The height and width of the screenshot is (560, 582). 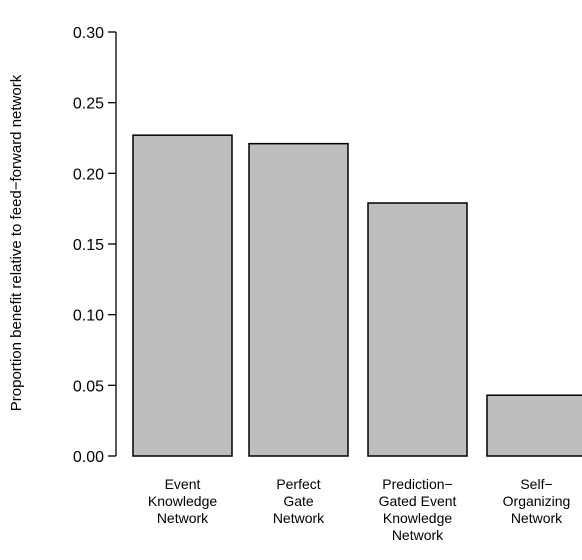 I want to click on x-tick-label: Self− Organizing Network, so click(x=537, y=501).